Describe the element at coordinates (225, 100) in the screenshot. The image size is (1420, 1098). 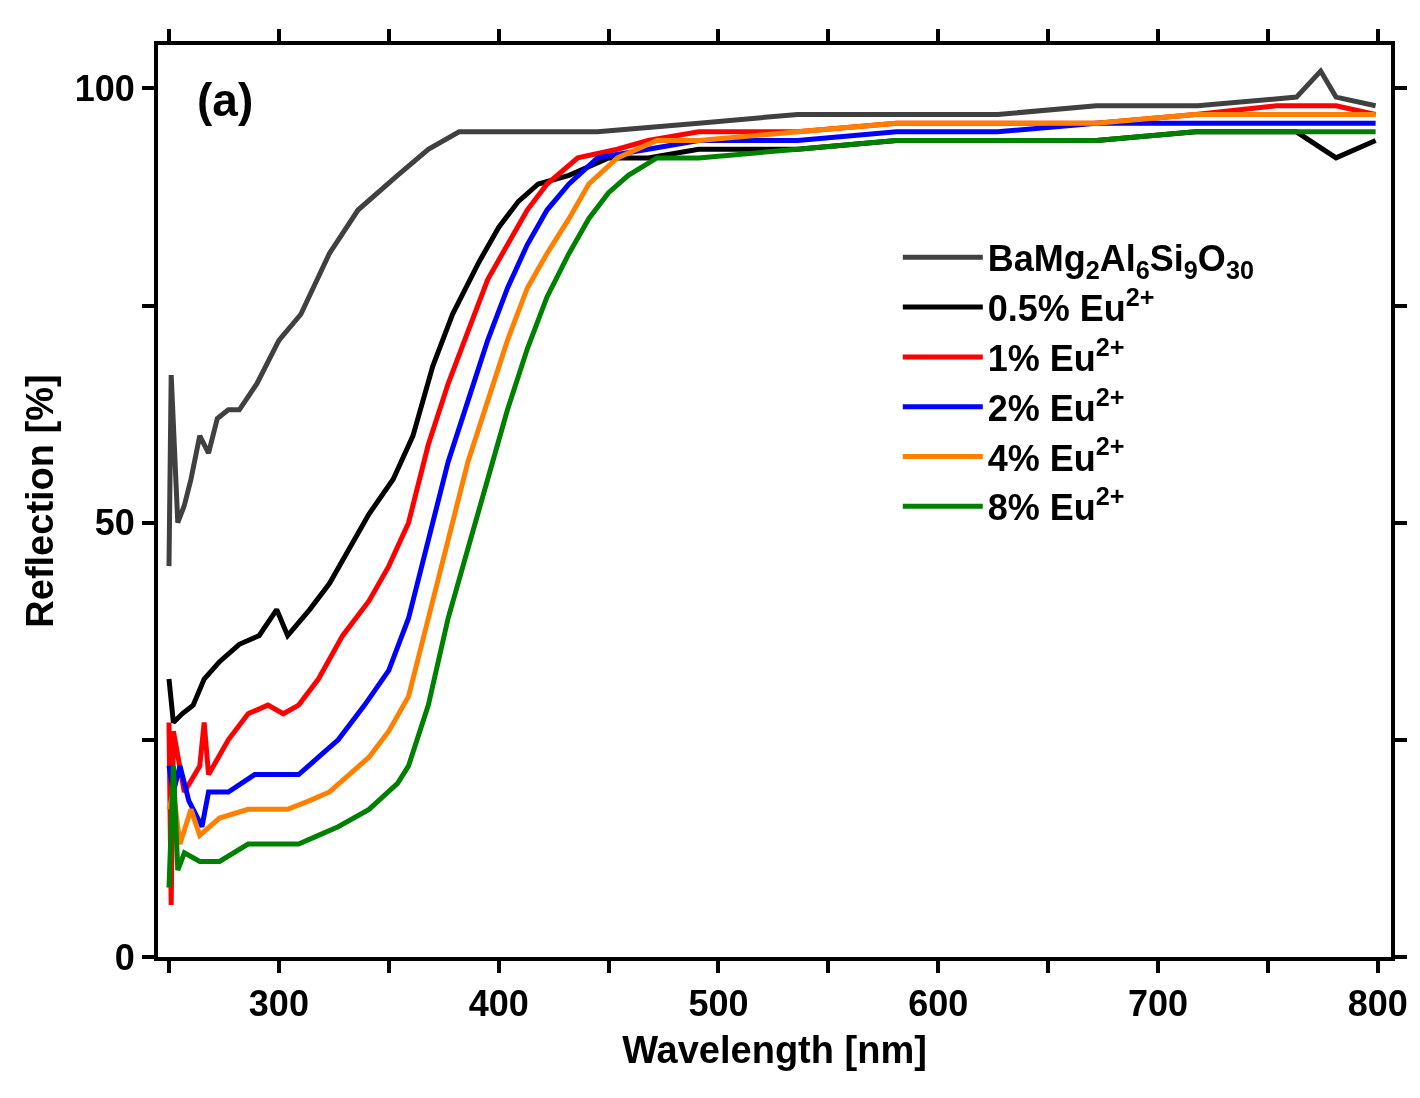
I see `annotation: (a)` at that location.